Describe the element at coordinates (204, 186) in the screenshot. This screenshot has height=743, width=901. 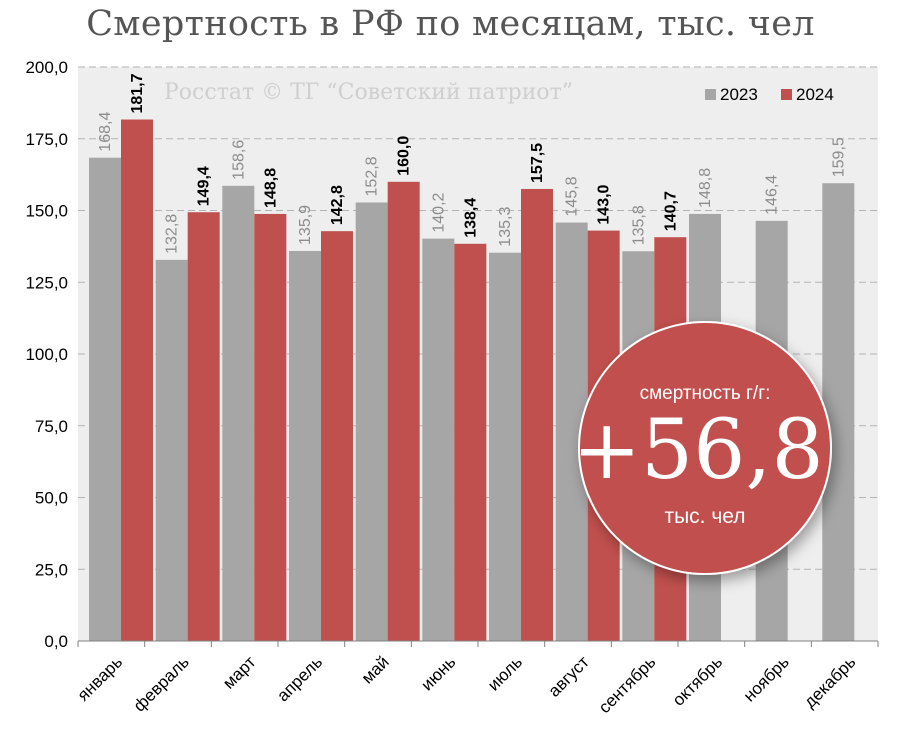
I see `data-label-2024: 149,4` at that location.